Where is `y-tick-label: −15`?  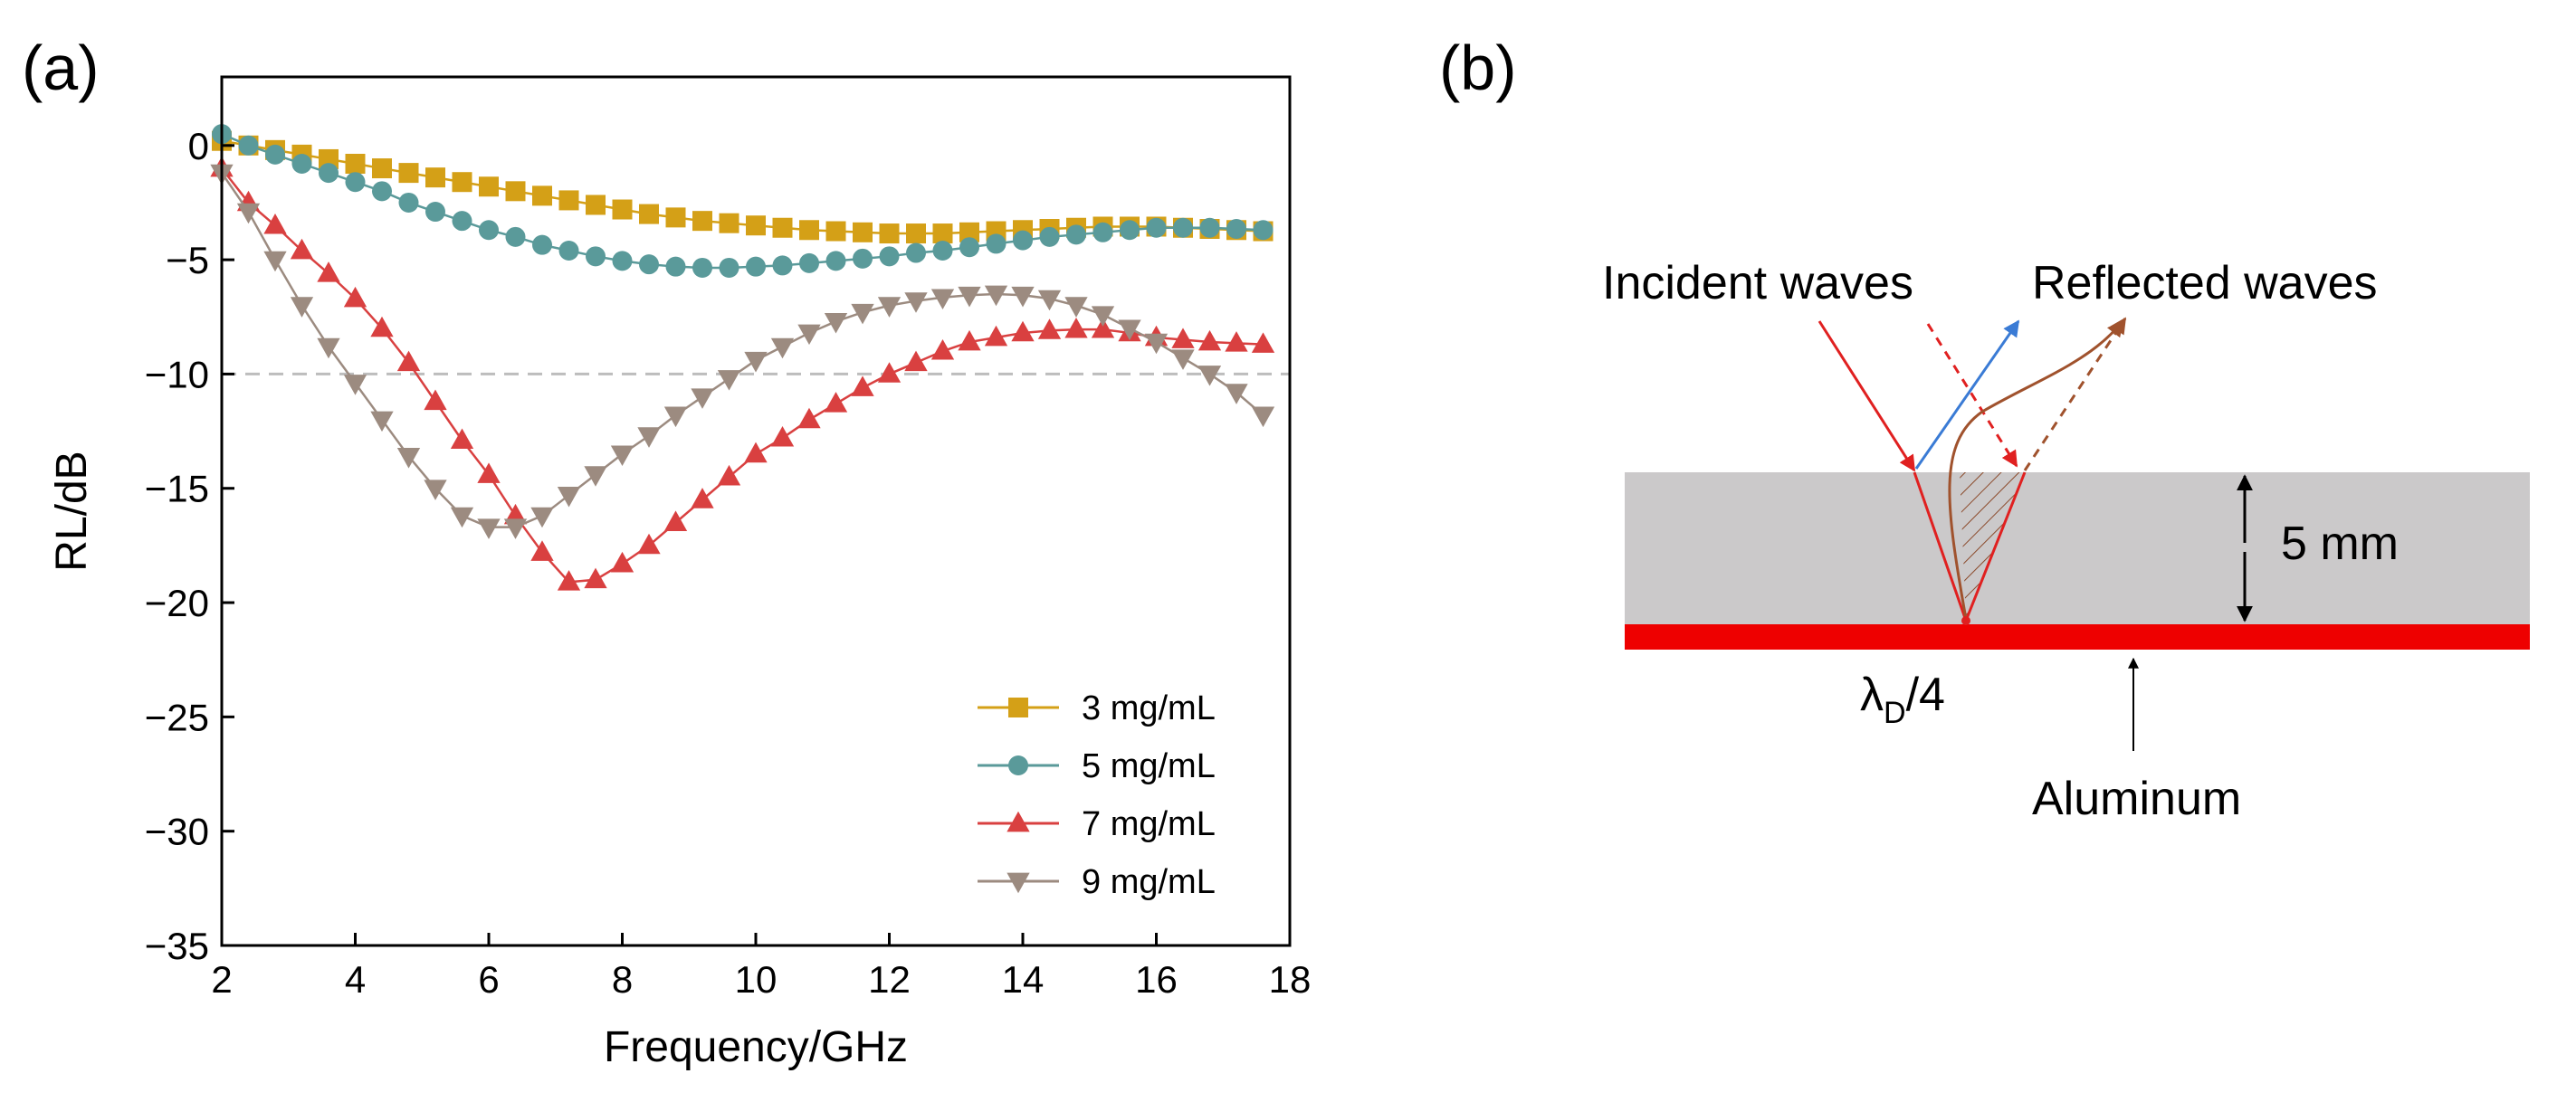
y-tick-label: −15 is located at coordinates (177, 489).